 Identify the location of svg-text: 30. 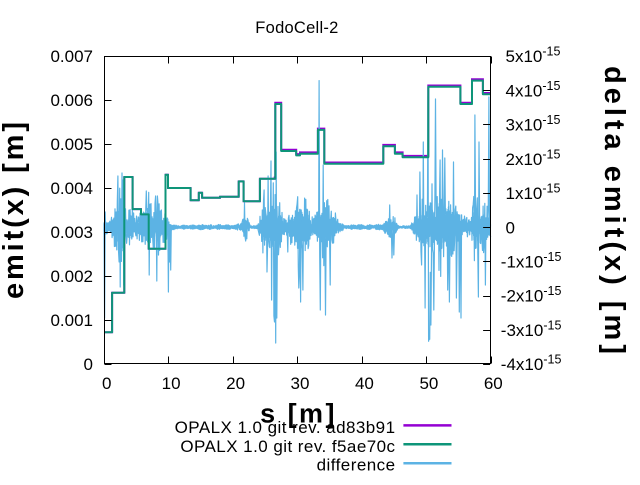
(300, 383).